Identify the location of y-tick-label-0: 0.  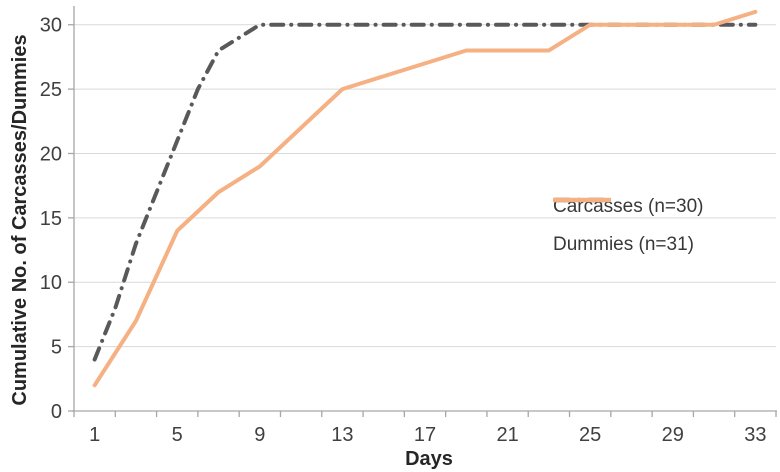
(56, 412).